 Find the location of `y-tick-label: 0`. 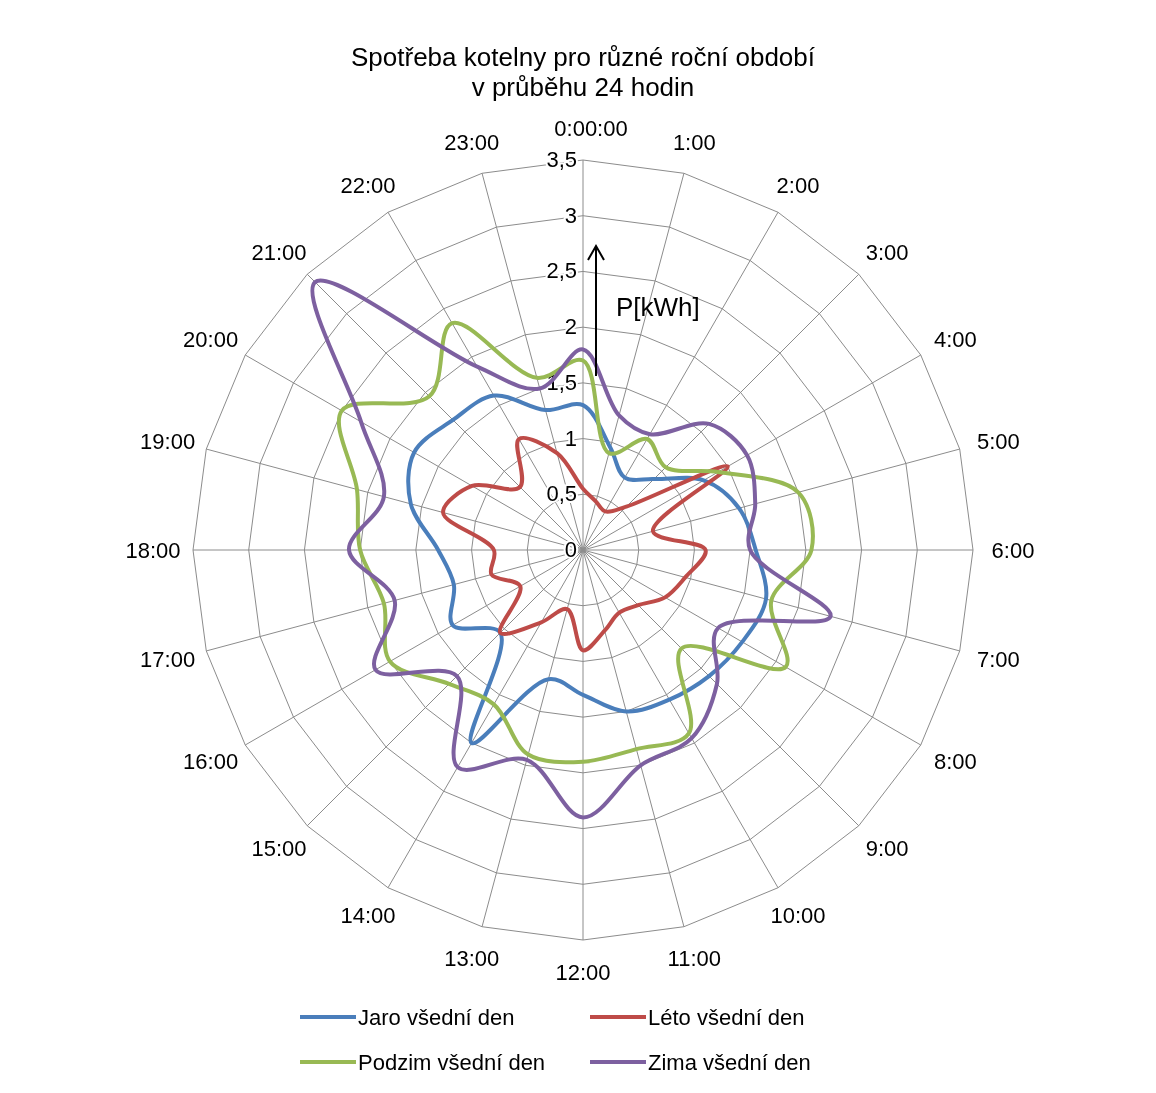

y-tick-label: 0 is located at coordinates (570, 549).